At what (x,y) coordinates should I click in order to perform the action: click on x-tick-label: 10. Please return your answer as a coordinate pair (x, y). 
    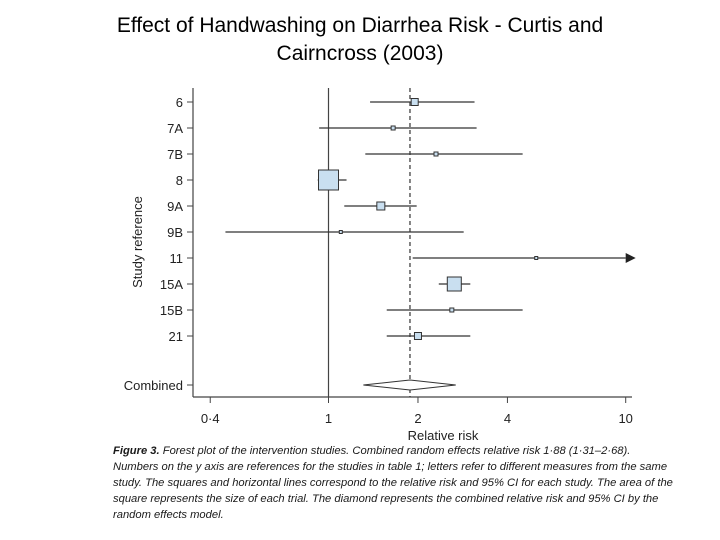
    Looking at the image, I should click on (625, 418).